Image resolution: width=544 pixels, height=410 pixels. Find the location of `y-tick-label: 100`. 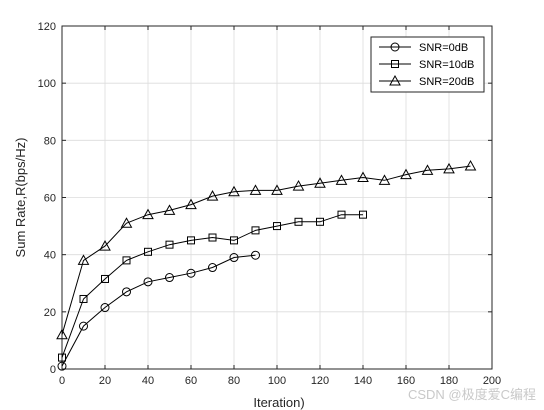

y-tick-label: 100 is located at coordinates (47, 84).